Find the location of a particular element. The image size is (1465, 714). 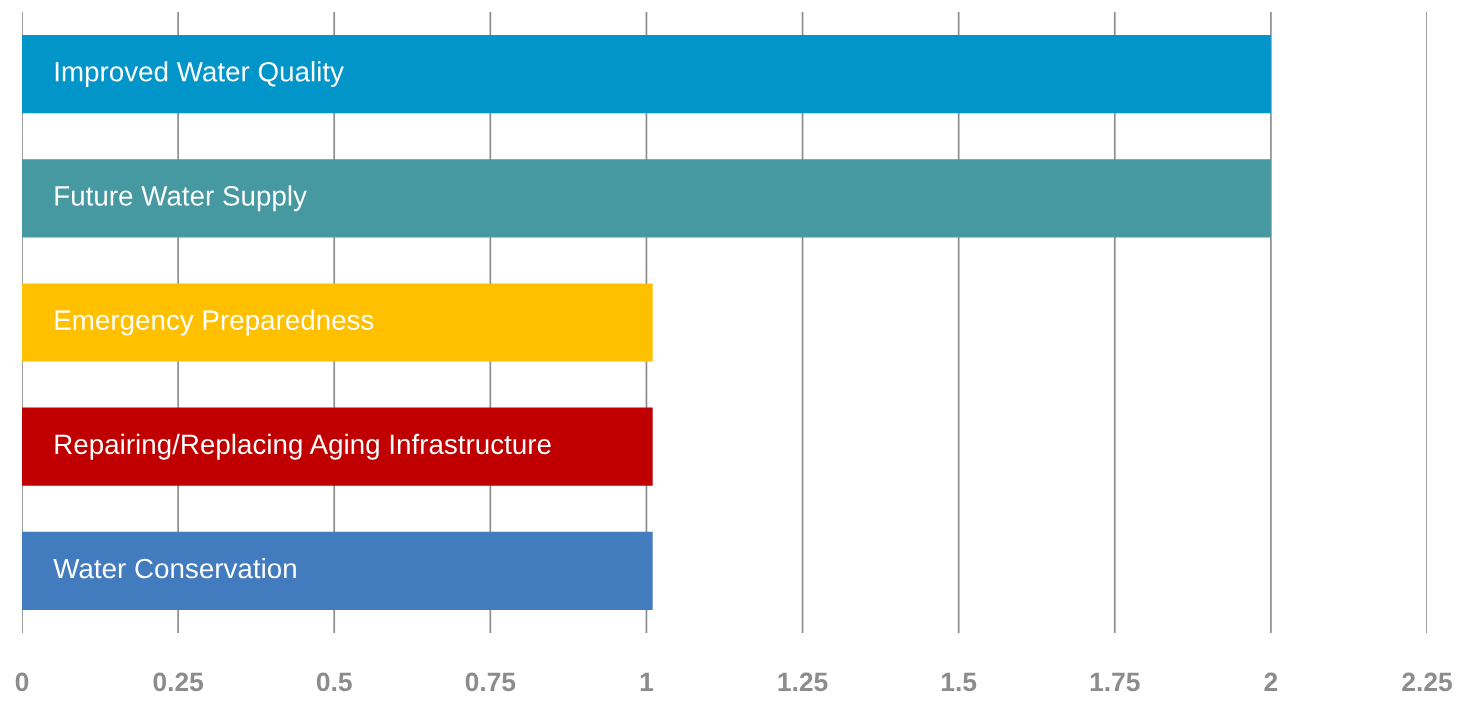

y-tick-label: Repairing/Replacing Aging Infrastructure is located at coordinates (303, 446).